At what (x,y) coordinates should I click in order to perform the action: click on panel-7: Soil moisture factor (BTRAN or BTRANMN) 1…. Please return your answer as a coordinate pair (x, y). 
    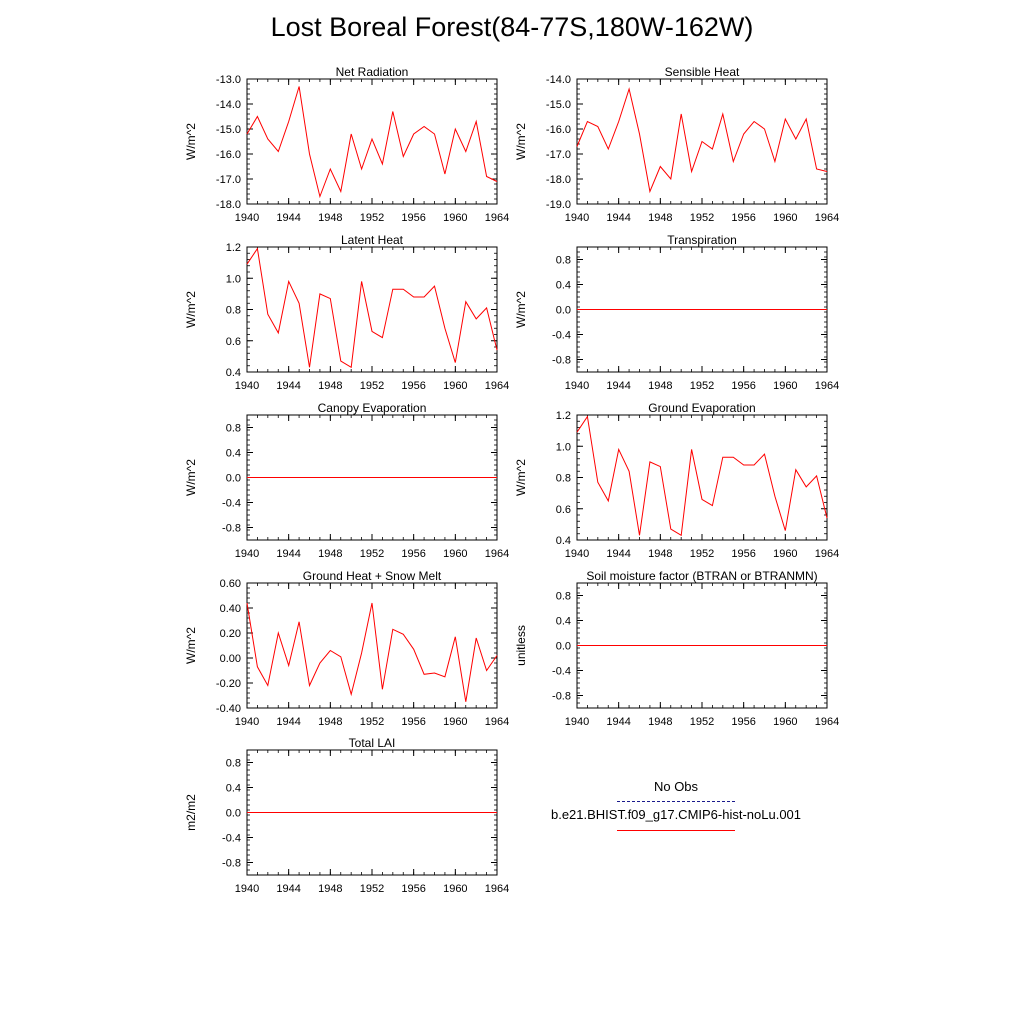
    Looking at the image, I should click on (676, 648).